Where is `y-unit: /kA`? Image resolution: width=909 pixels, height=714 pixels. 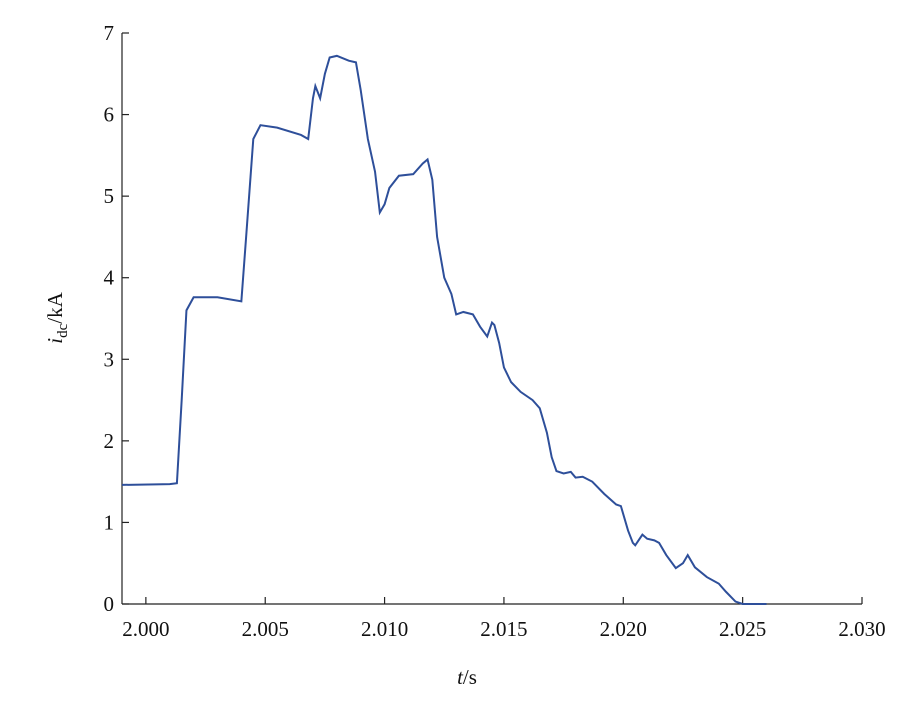 y-unit: /kA is located at coordinates (55, 307).